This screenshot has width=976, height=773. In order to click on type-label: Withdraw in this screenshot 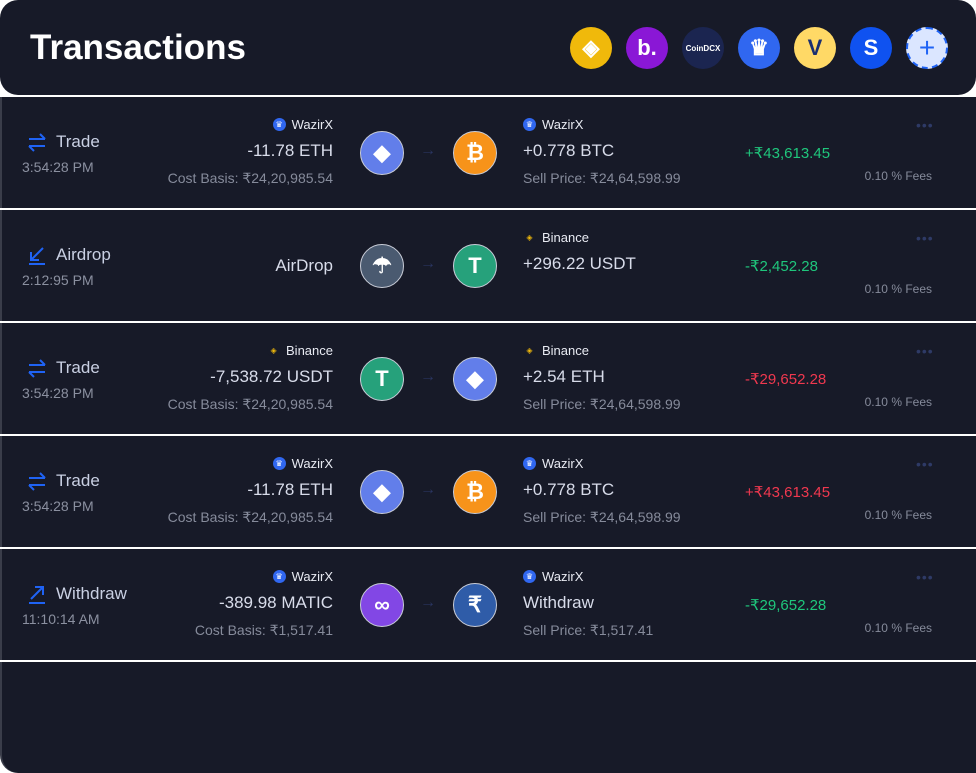, I will do `click(91, 593)`.